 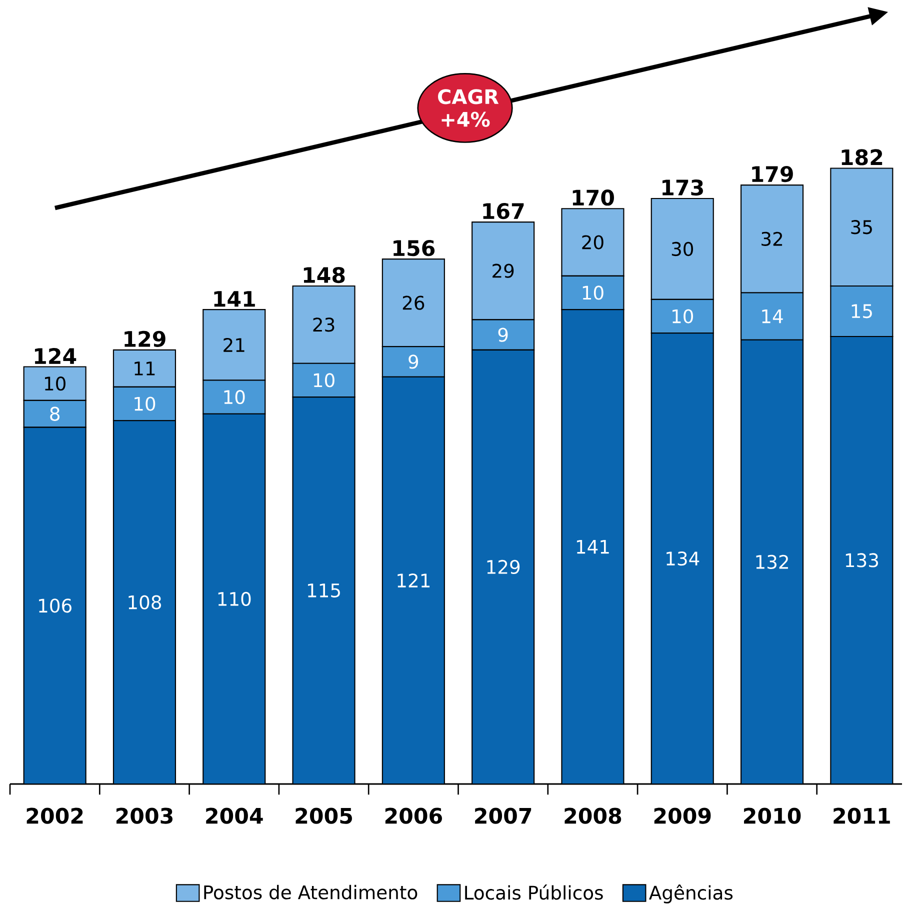 What do you see at coordinates (468, 108) in the screenshot?
I see `text: CAGR +4%` at bounding box center [468, 108].